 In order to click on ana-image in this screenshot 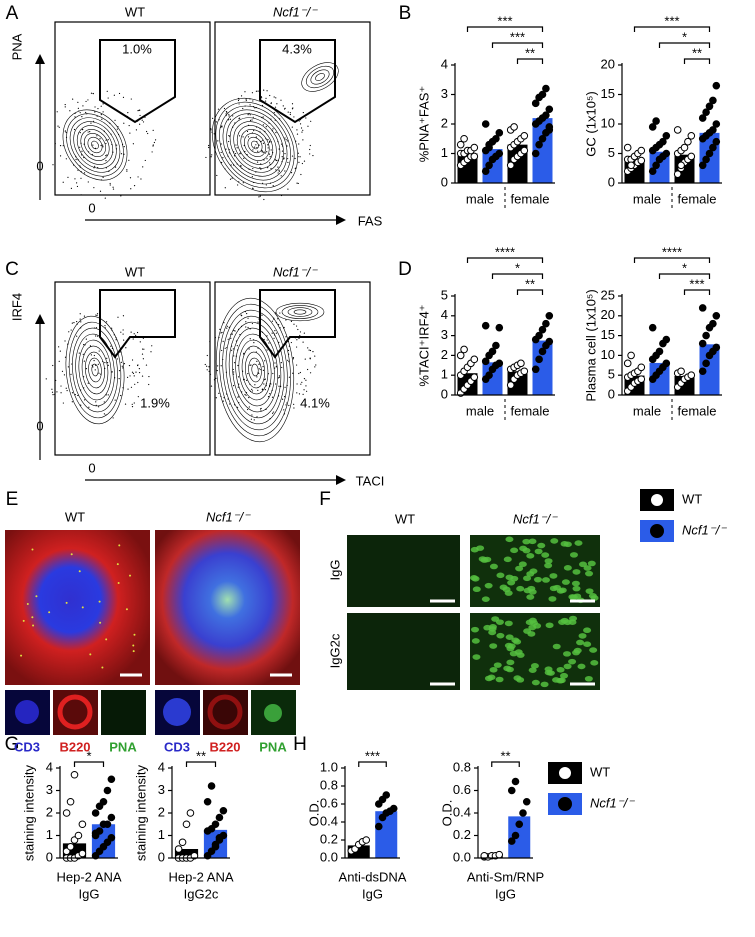, I will do `click(403, 651)`.